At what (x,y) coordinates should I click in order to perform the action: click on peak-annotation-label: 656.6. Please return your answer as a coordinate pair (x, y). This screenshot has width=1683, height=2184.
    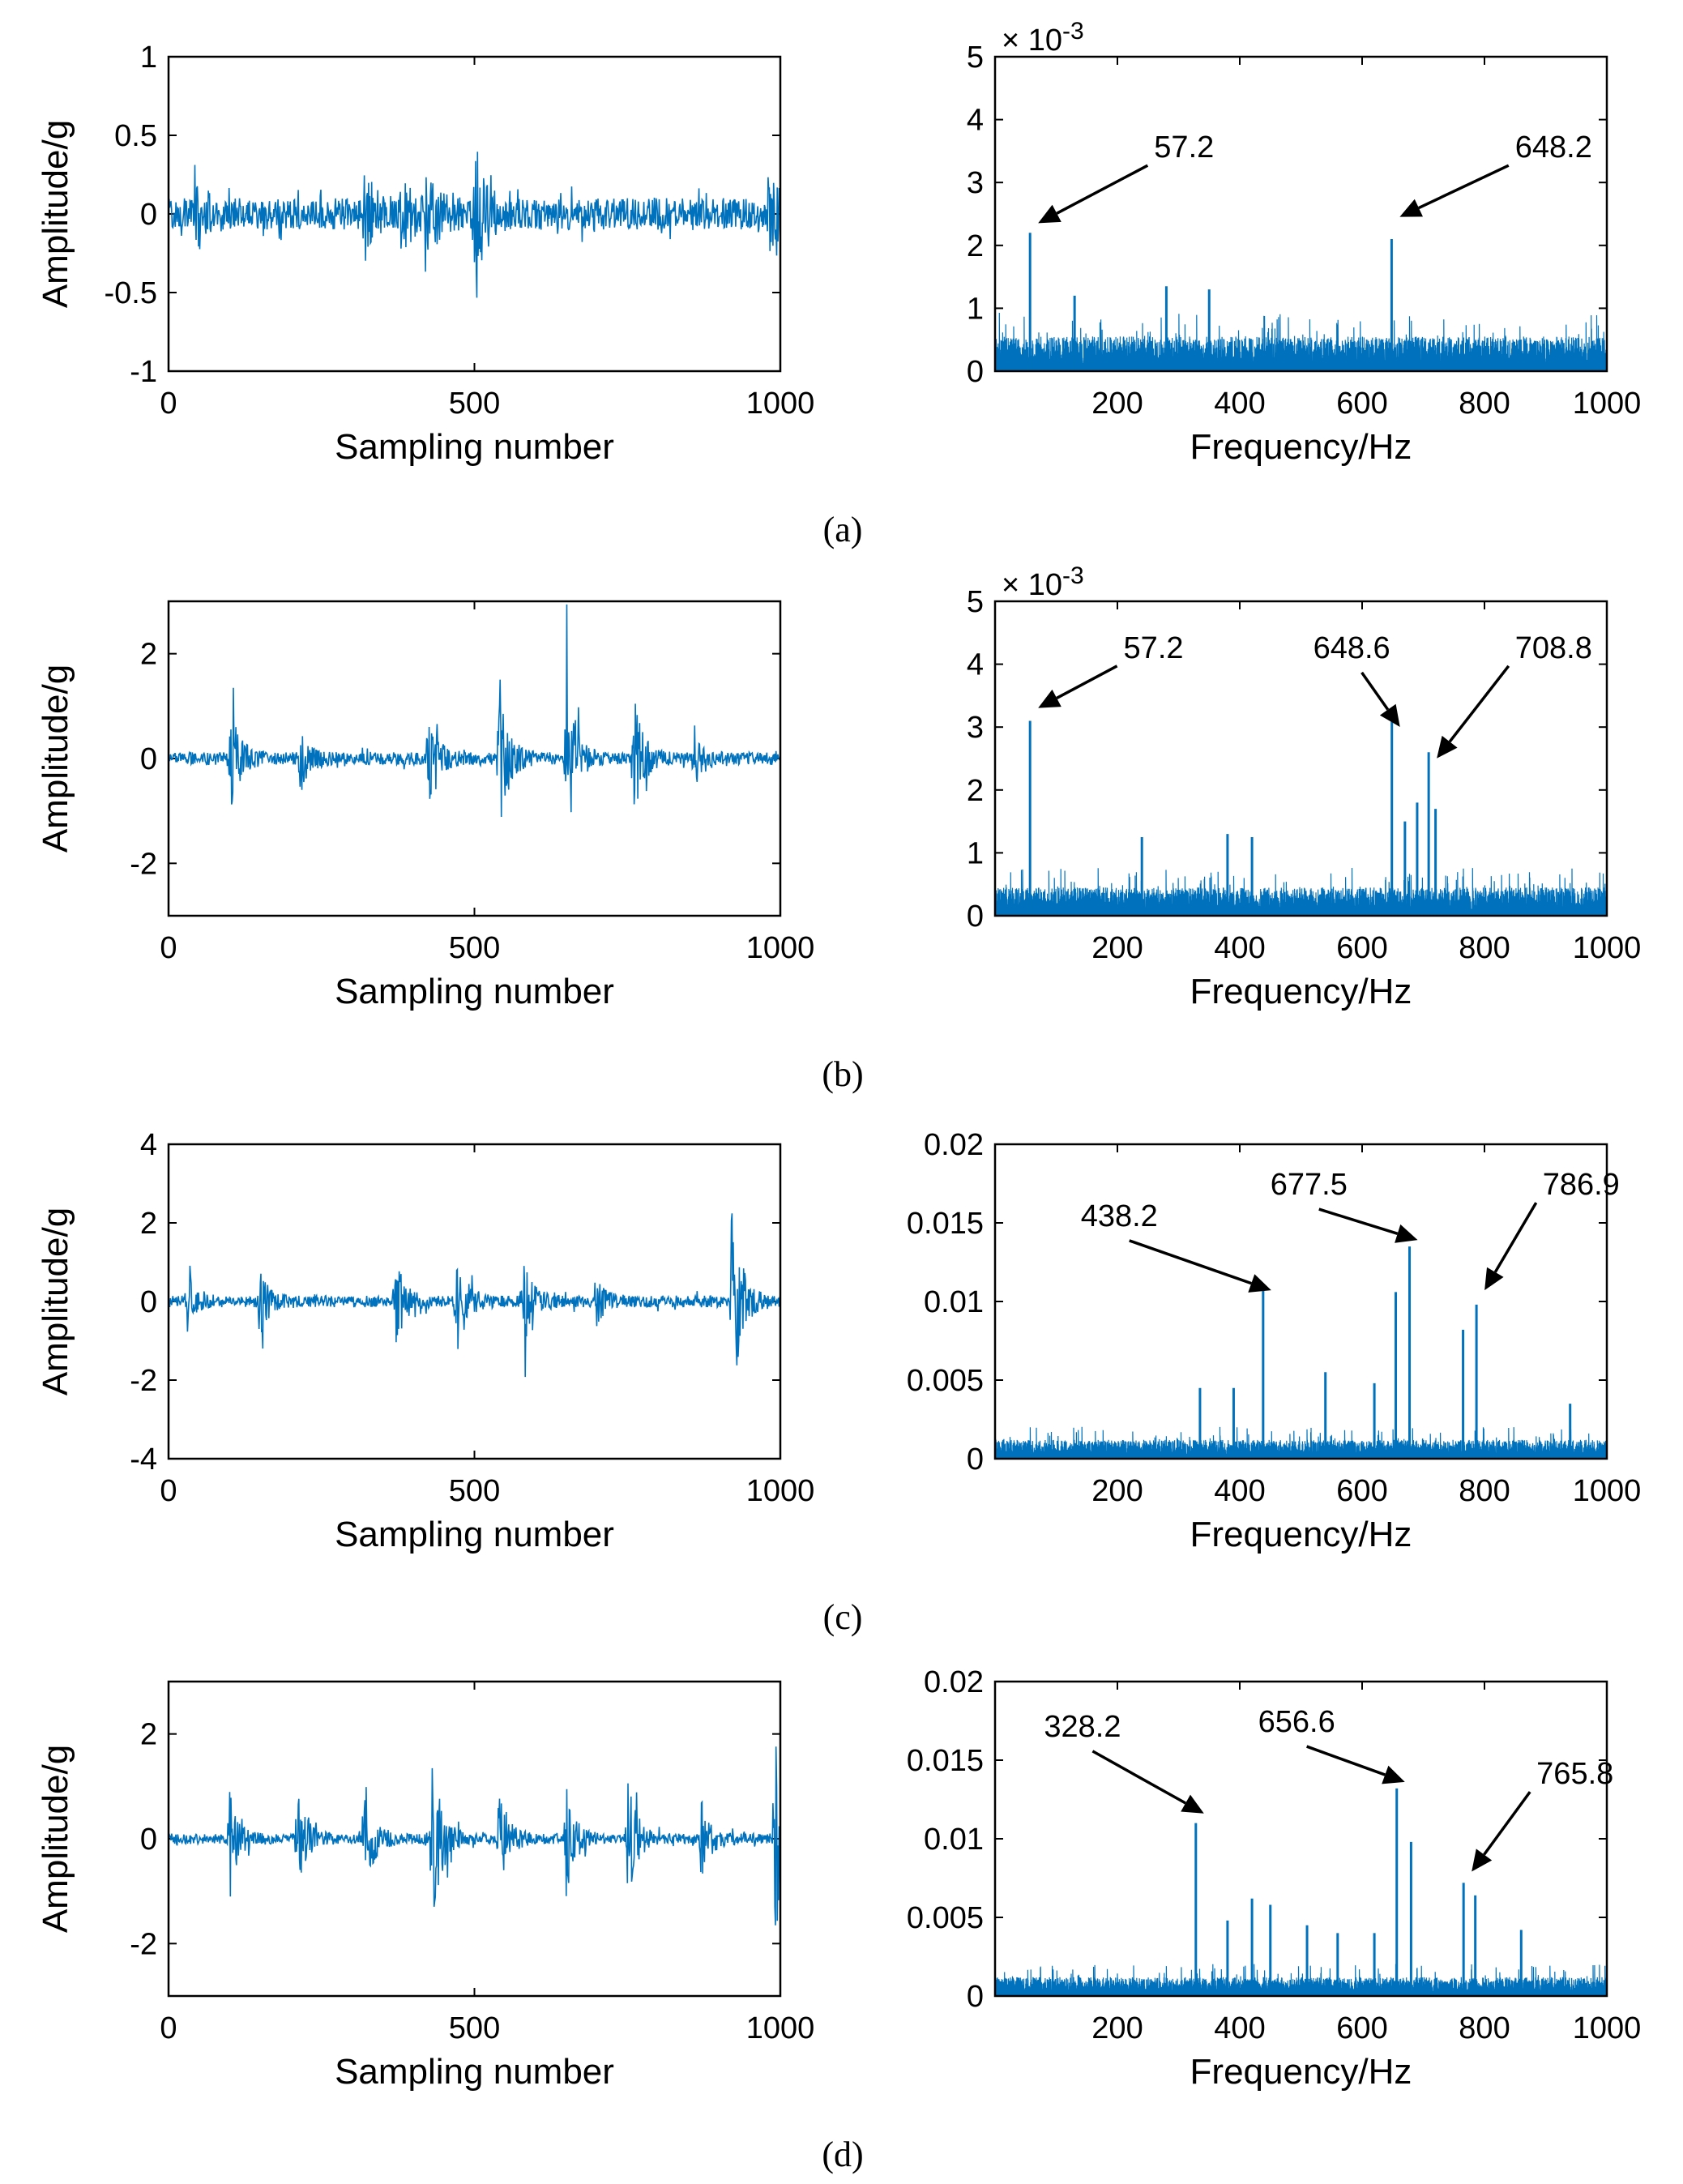
    Looking at the image, I should click on (1297, 1722).